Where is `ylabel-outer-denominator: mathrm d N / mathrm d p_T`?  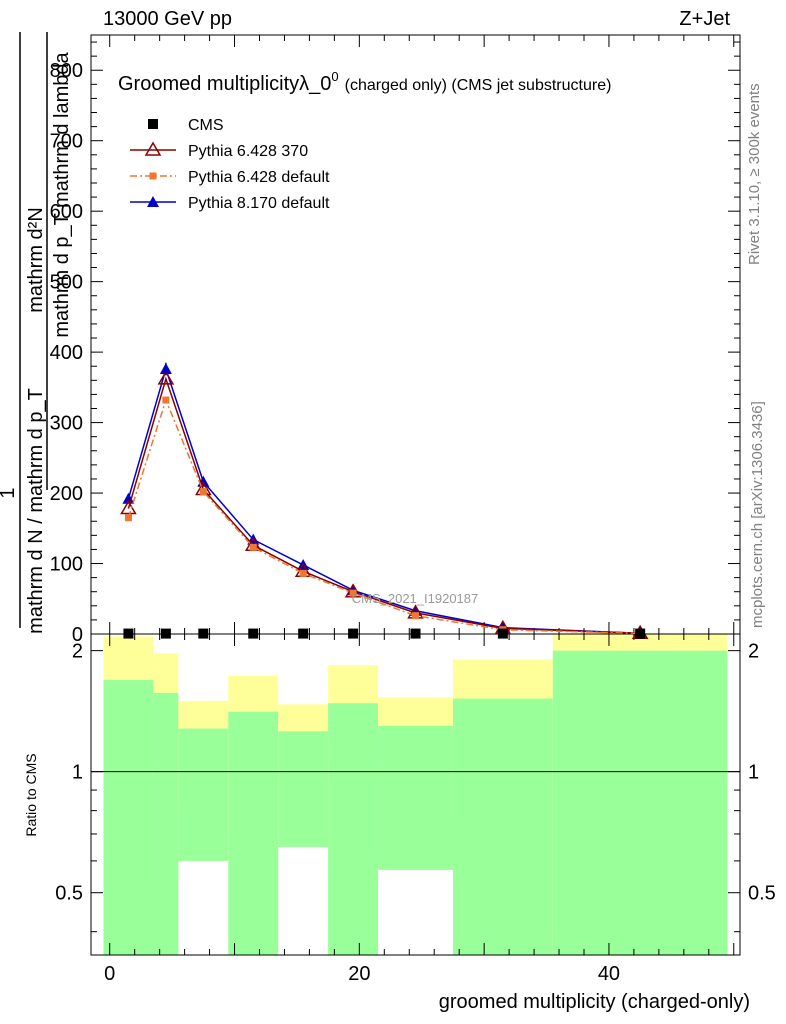 ylabel-outer-denominator: mathrm d N / mathrm d p_T is located at coordinates (36, 511).